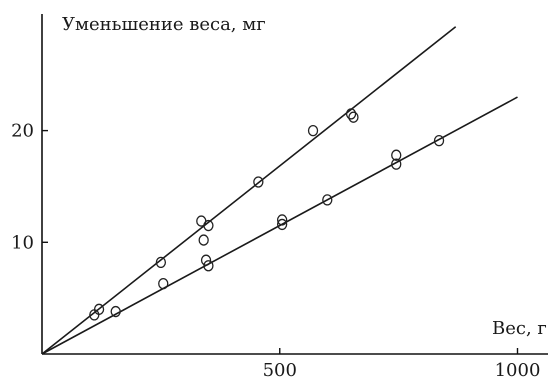  Describe the element at coordinates (518, 370) in the screenshot. I see `x-tick-label-1: 1000` at that location.